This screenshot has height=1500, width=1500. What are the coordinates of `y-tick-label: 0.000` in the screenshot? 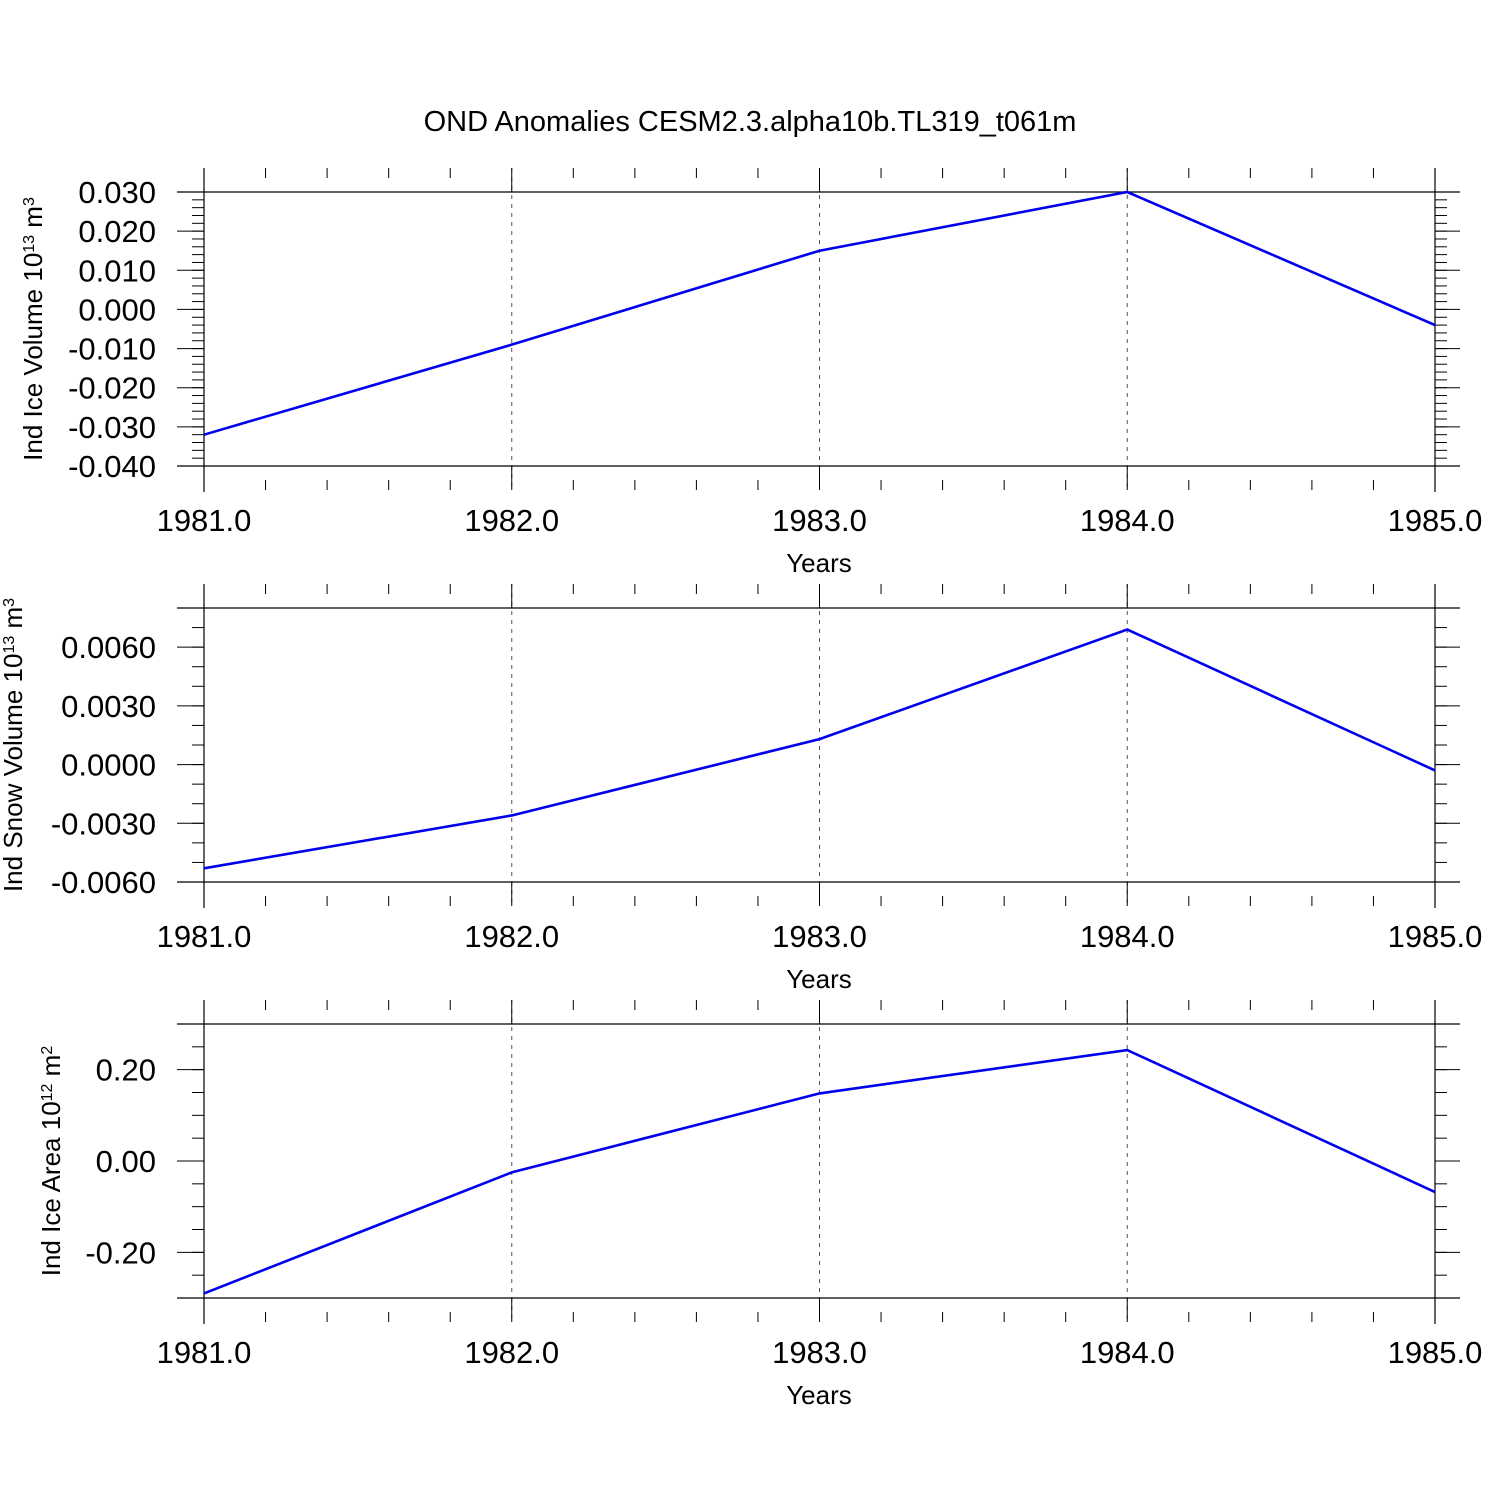 It's located at (117, 309).